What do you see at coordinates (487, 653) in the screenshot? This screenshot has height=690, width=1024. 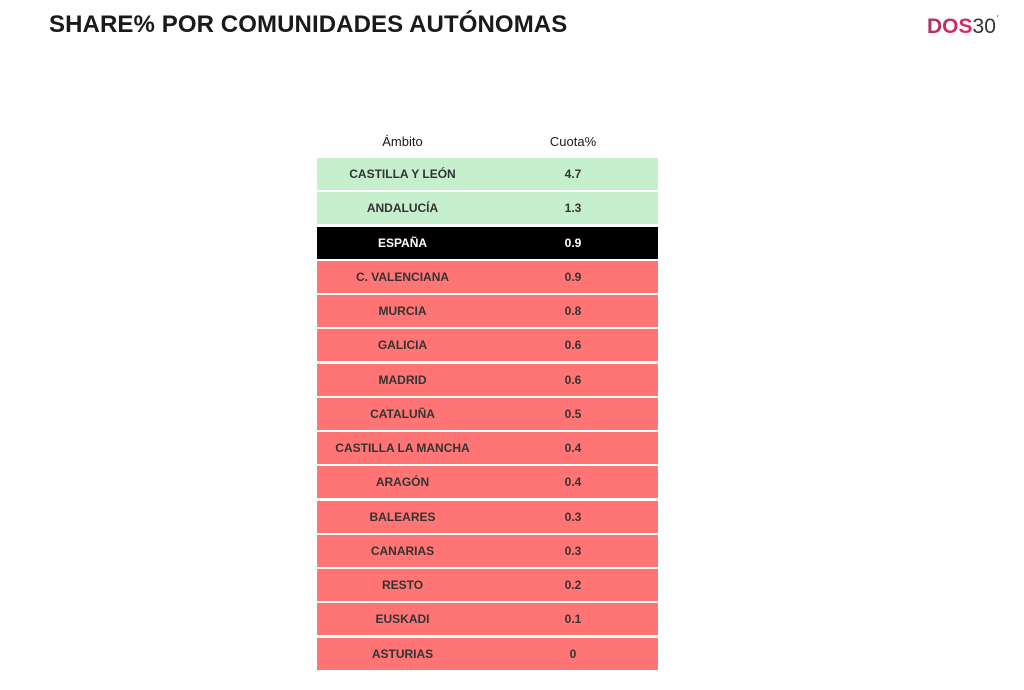 I see `table-row: ASTURIAS 0` at bounding box center [487, 653].